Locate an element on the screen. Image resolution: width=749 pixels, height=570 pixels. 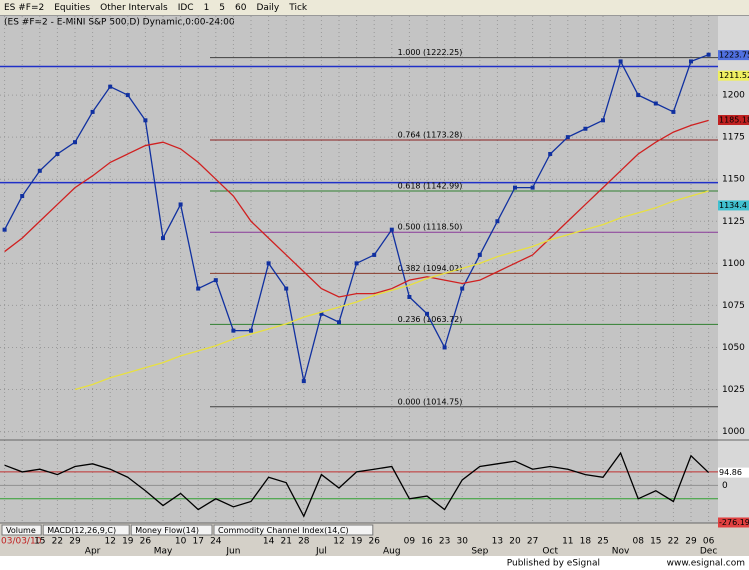
footer-right: www.esignal.com is located at coordinates (706, 564).